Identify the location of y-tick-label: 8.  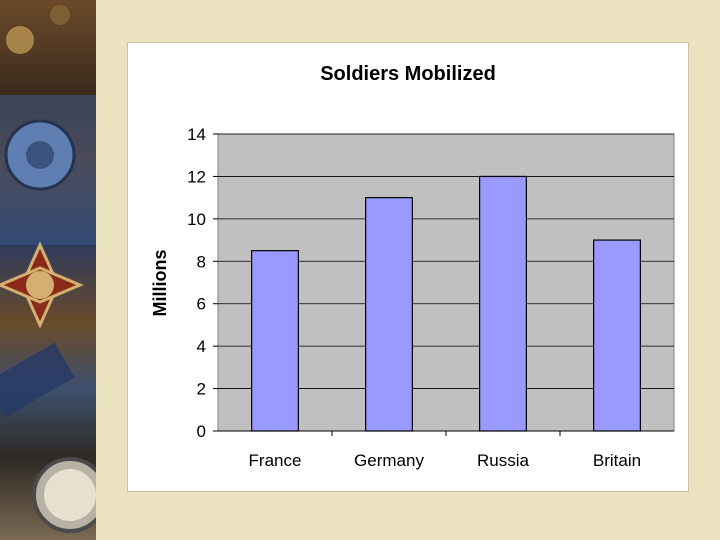
(201, 261).